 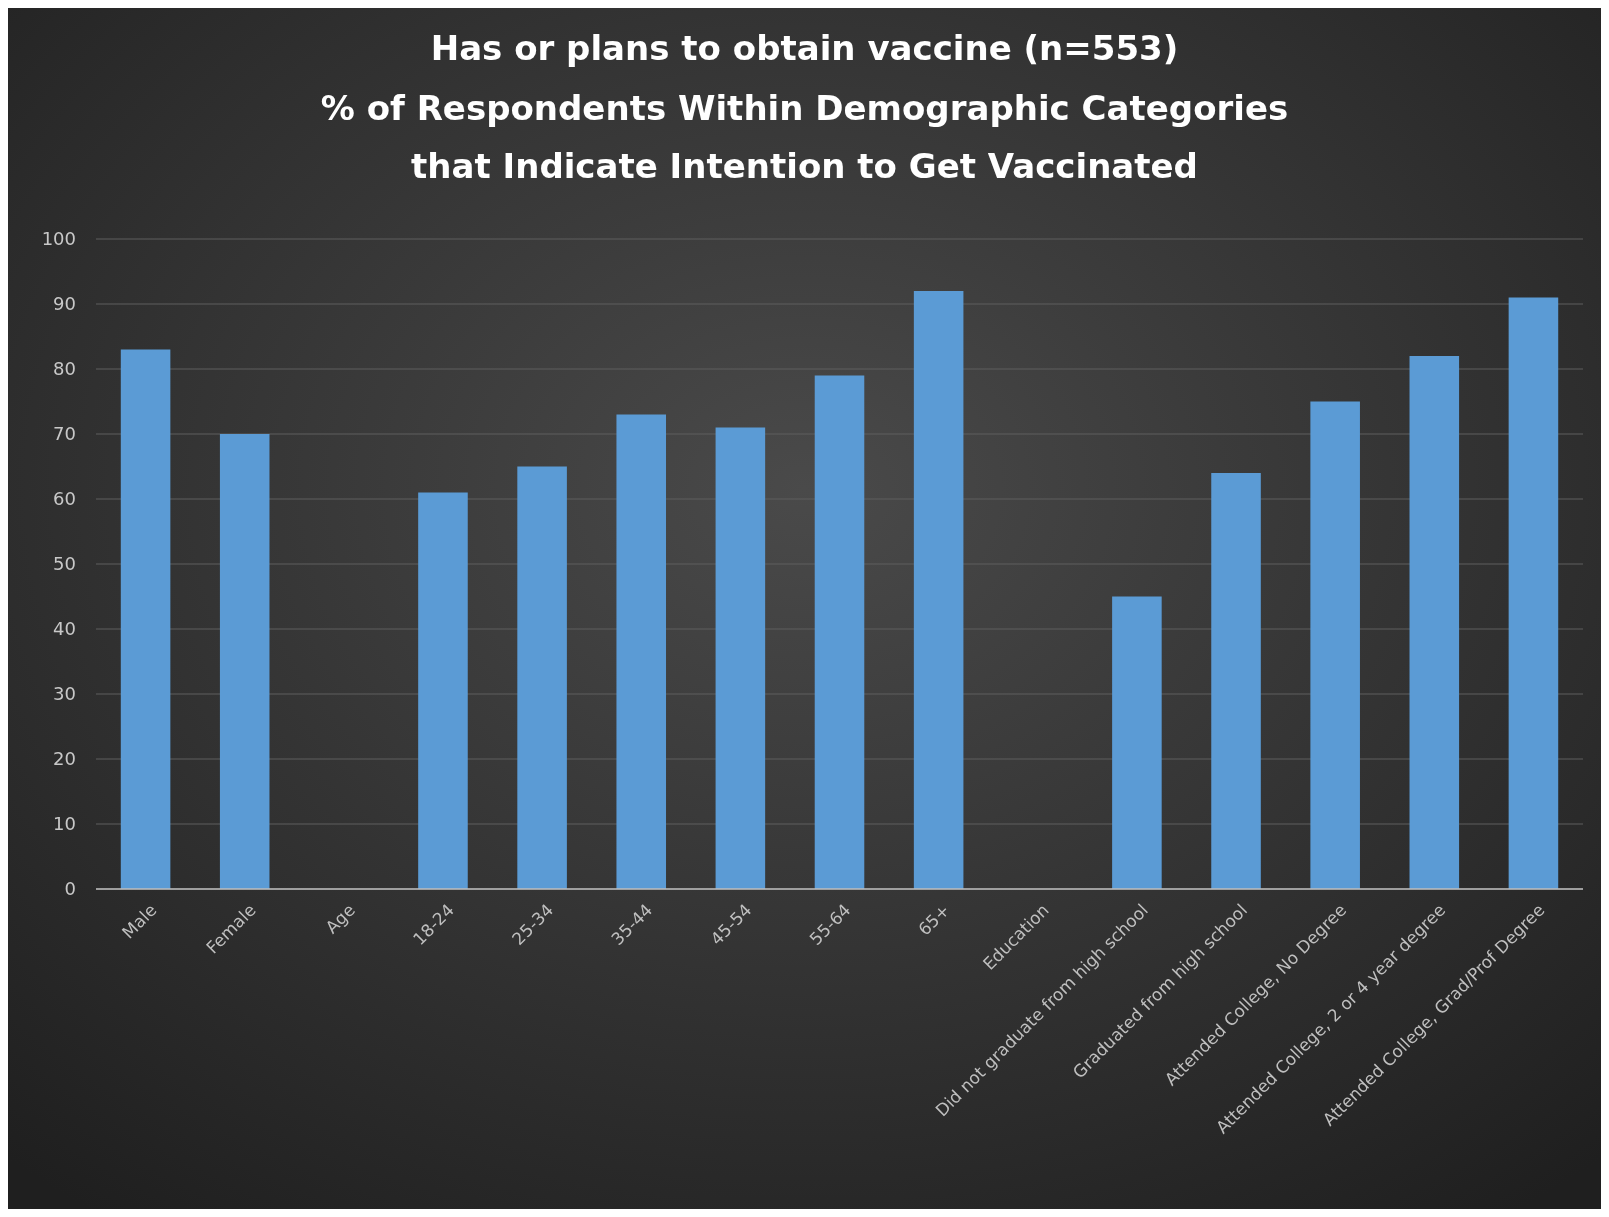 What do you see at coordinates (804, 48) in the screenshot?
I see `chart-title: Has or plans to obtain vaccine (n=553)` at bounding box center [804, 48].